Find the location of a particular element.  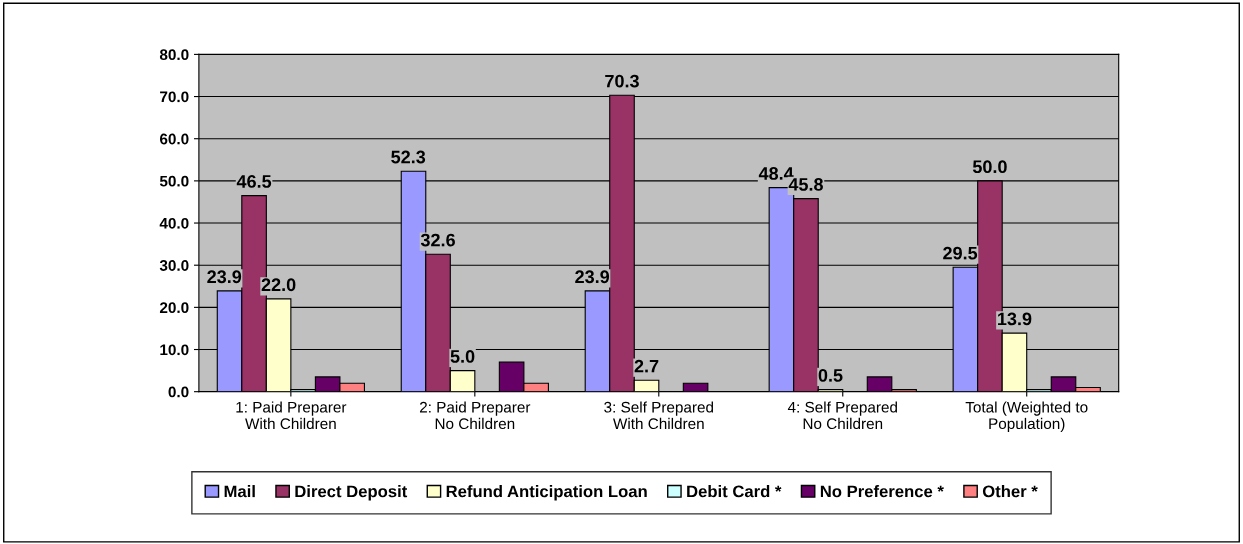

x-tick-label: 4: Self Prepared No Children is located at coordinates (842, 415).